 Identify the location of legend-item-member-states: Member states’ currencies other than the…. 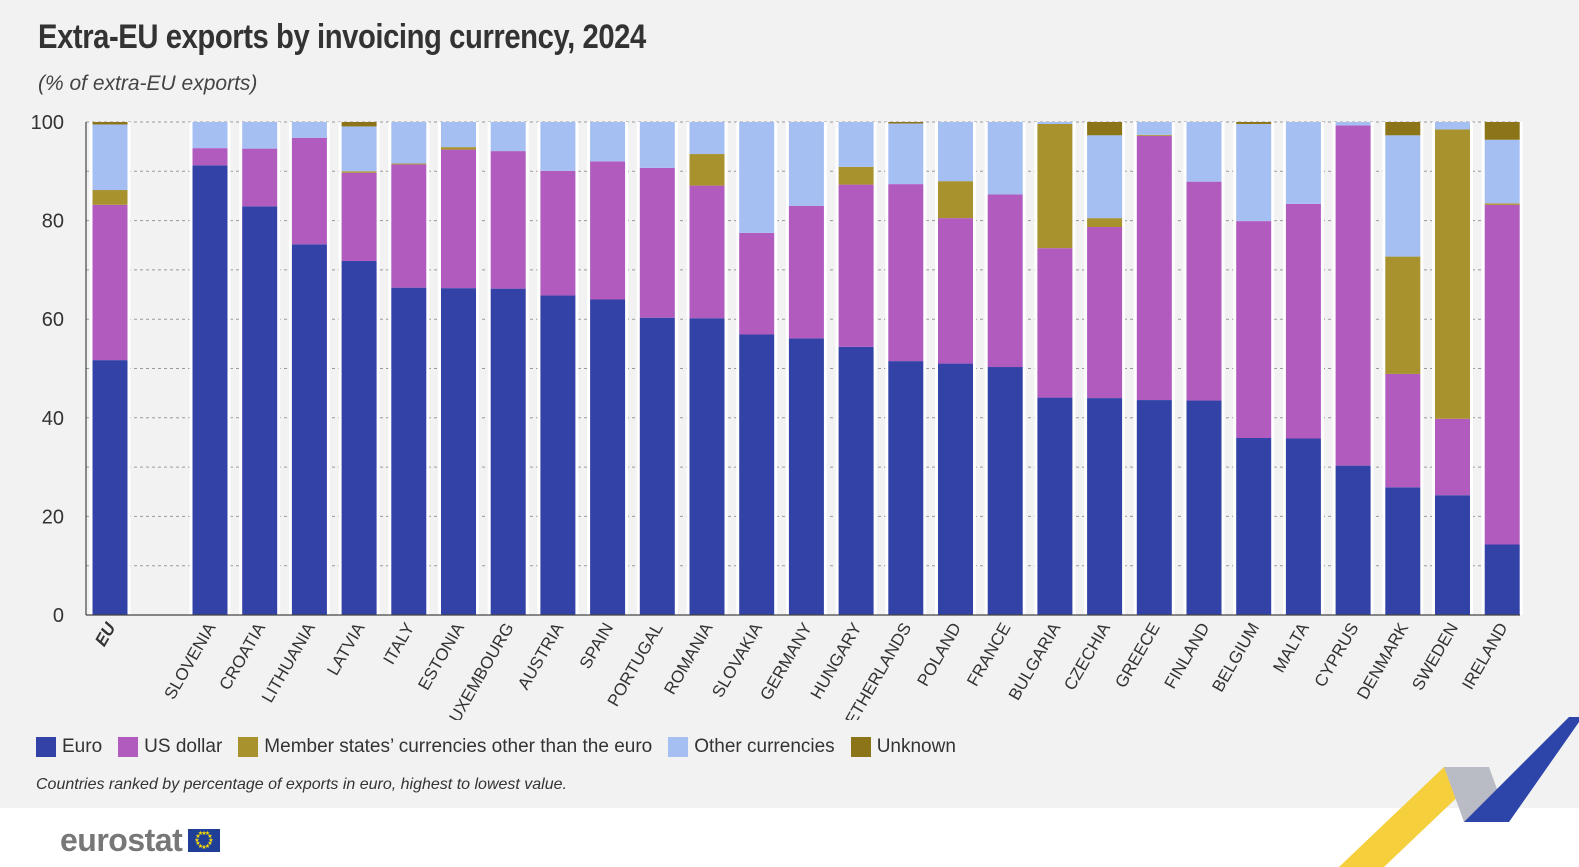
(445, 747).